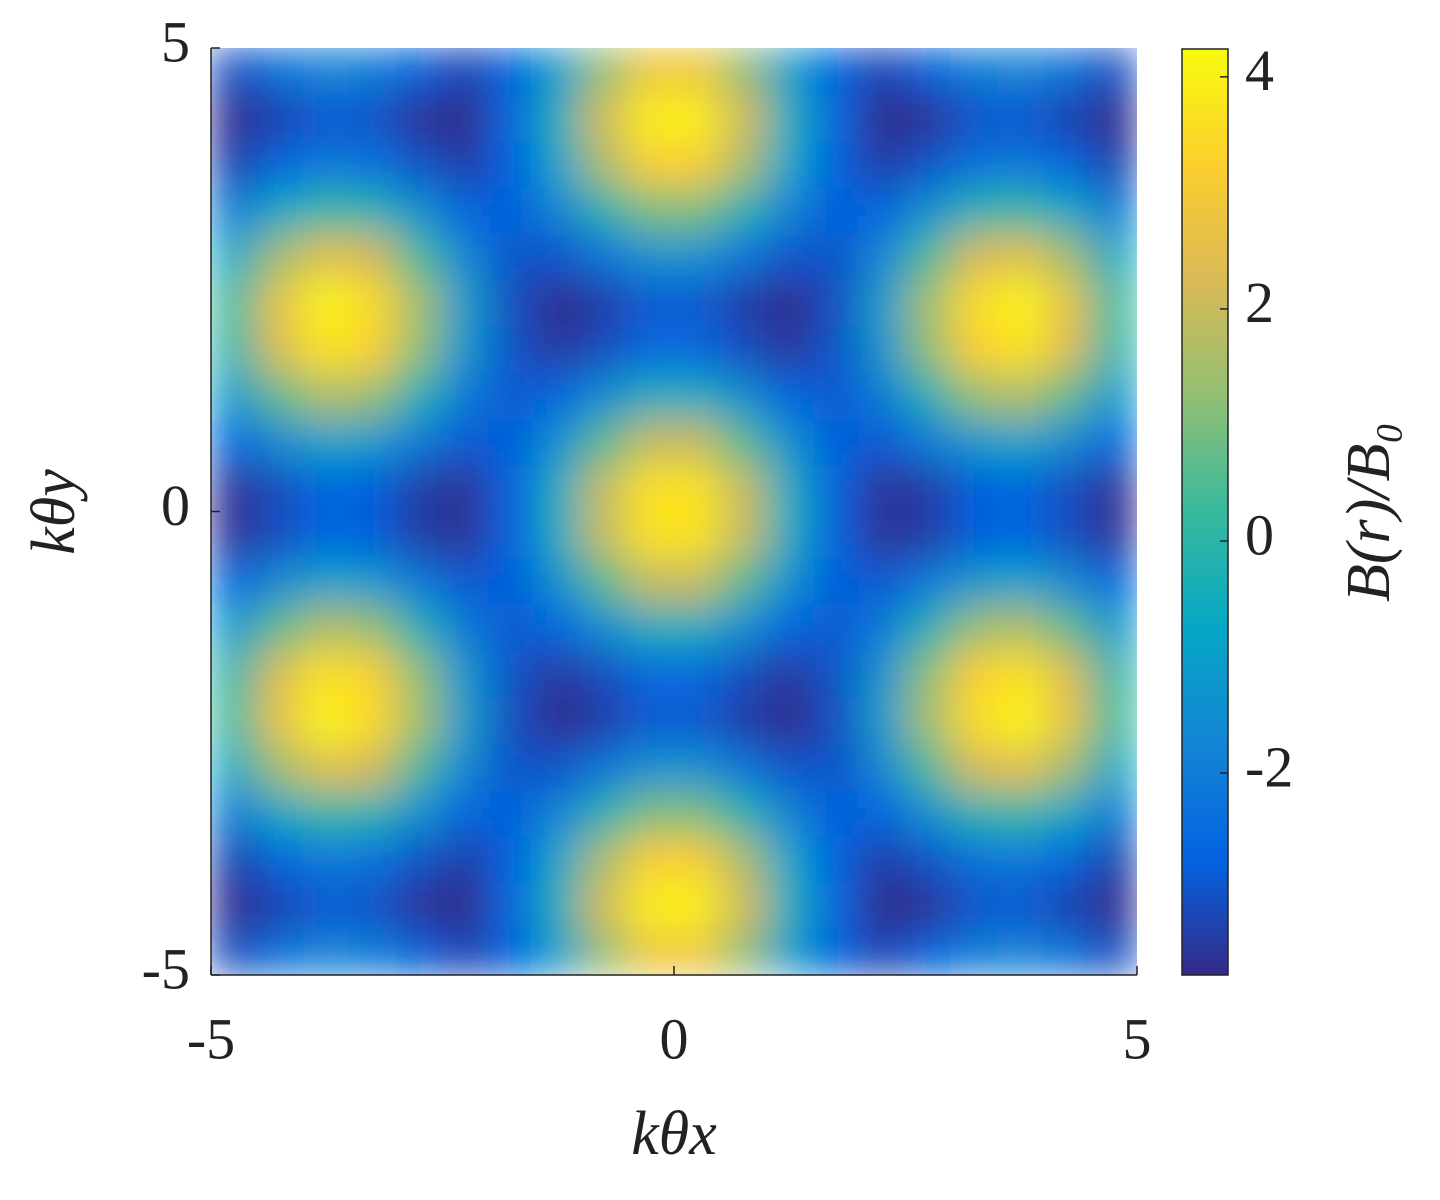 Image resolution: width=1440 pixels, height=1200 pixels. What do you see at coordinates (175, 41) in the screenshot?
I see `y-tick-label: 5` at bounding box center [175, 41].